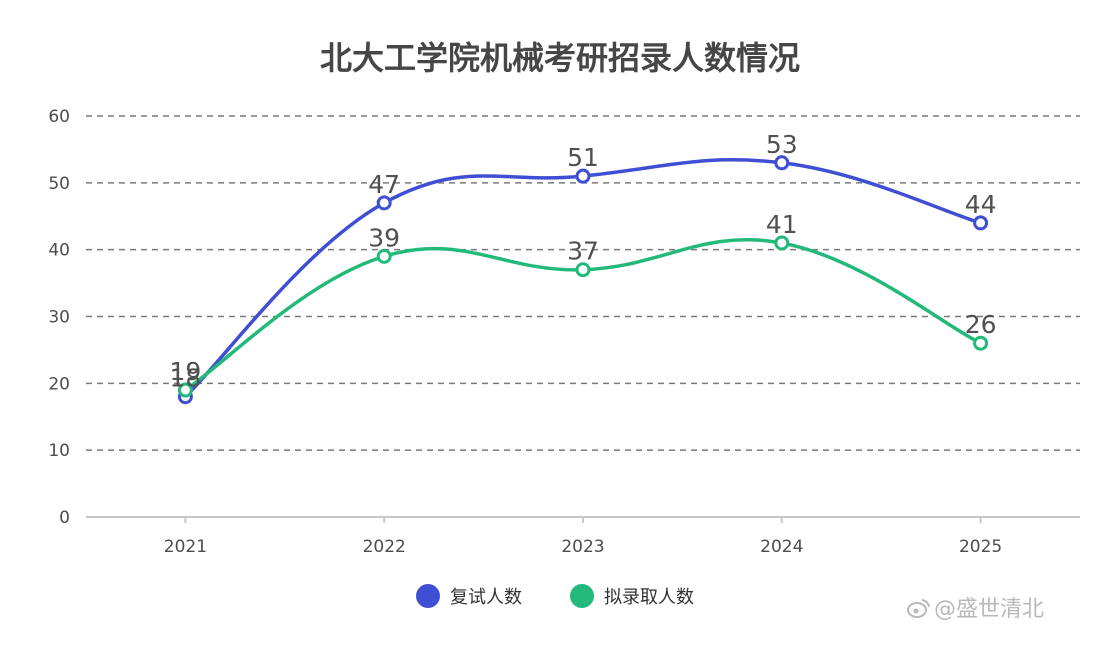 The width and height of the screenshot is (1108, 647). I want to click on data-label: 39, so click(384, 237).